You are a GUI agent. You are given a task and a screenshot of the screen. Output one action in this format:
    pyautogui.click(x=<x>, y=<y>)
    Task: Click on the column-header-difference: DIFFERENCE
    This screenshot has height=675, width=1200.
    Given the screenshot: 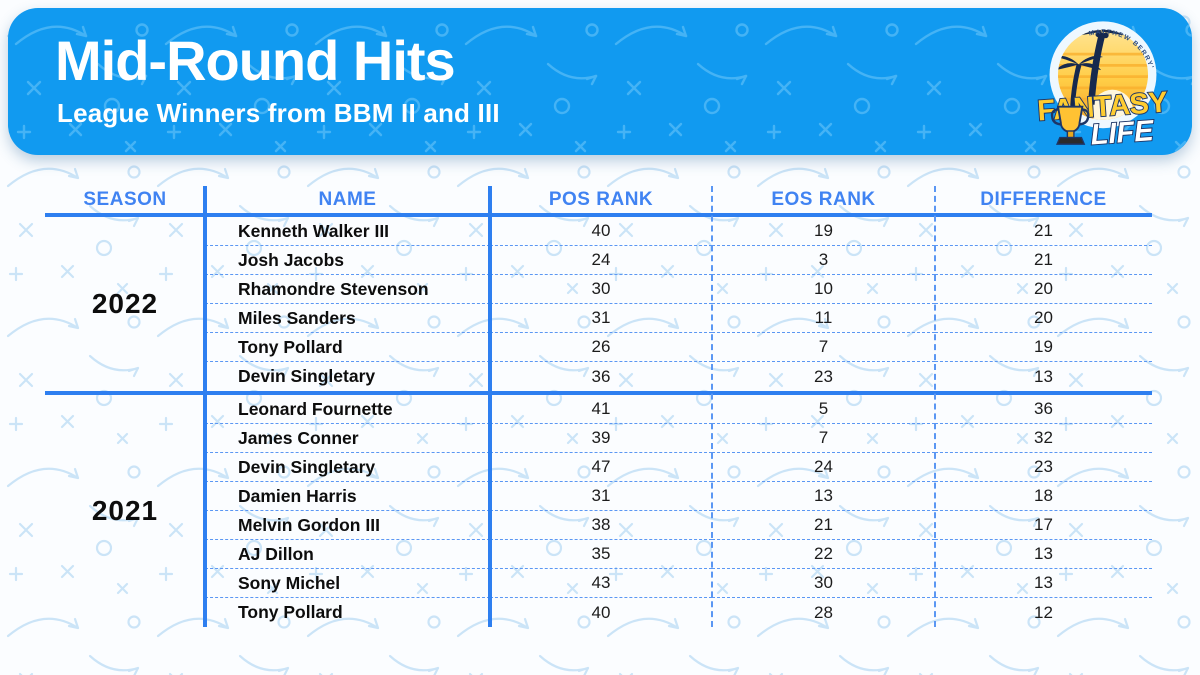 What is the action you would take?
    pyautogui.click(x=1043, y=199)
    